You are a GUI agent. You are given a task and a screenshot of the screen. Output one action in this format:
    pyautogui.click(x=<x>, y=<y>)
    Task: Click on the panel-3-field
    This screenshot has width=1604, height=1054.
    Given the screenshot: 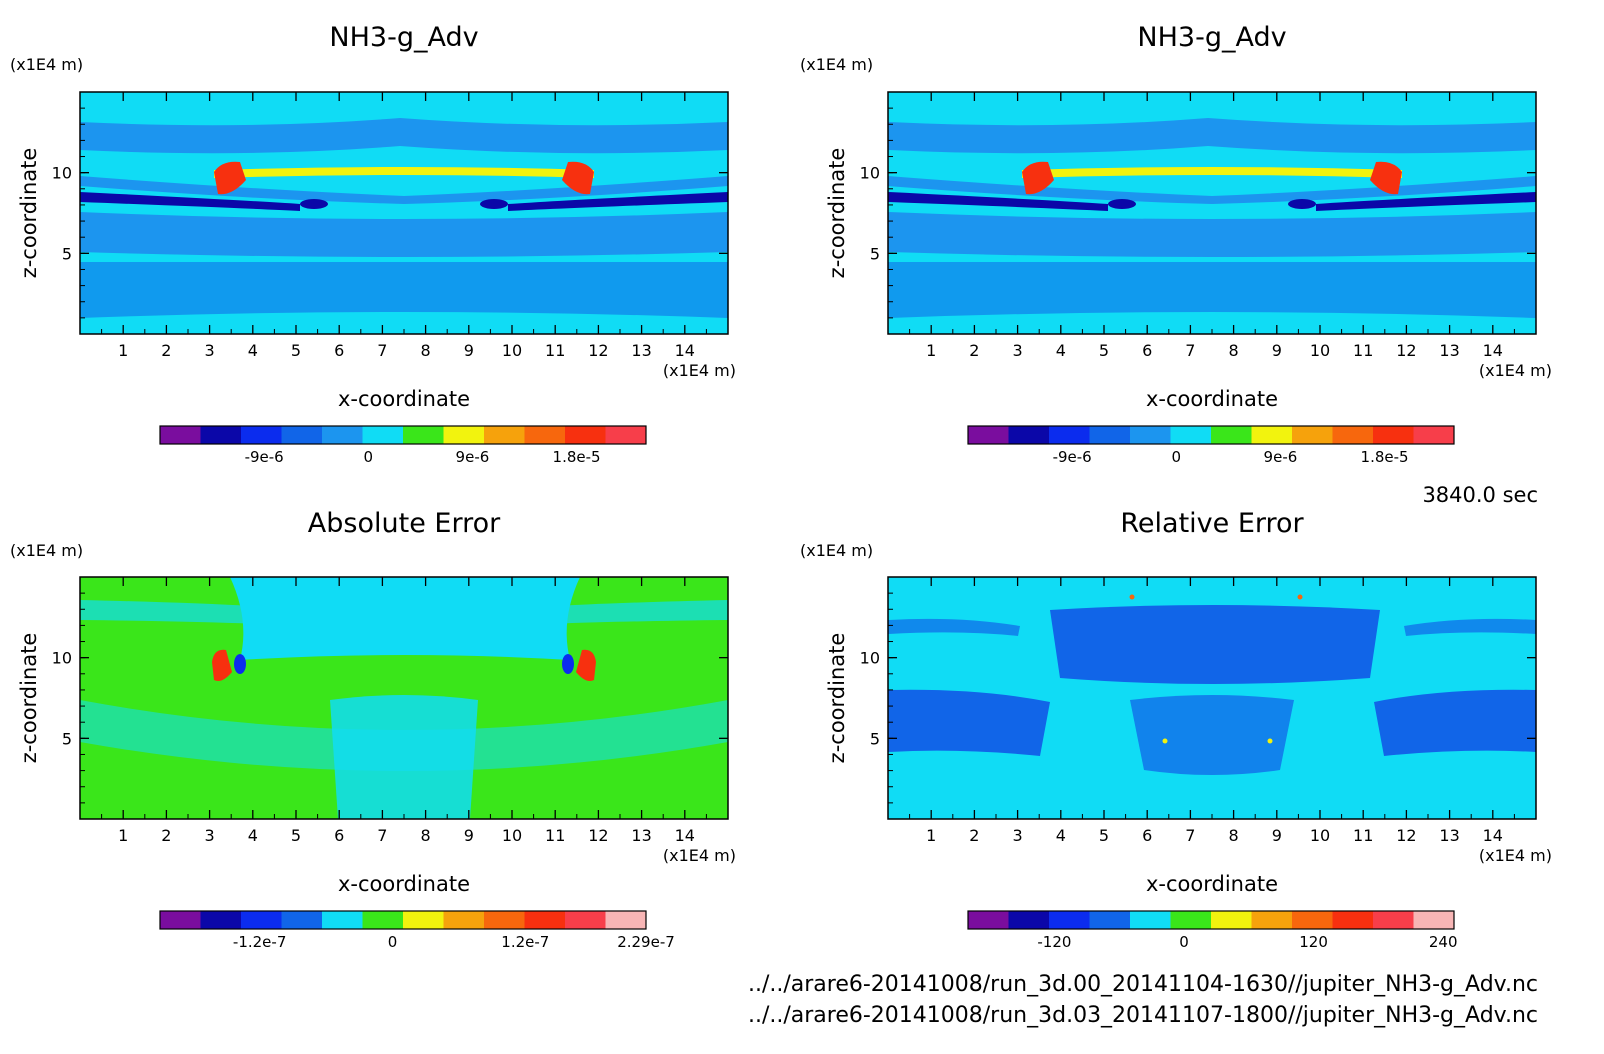 What is the action you would take?
    pyautogui.click(x=404, y=698)
    